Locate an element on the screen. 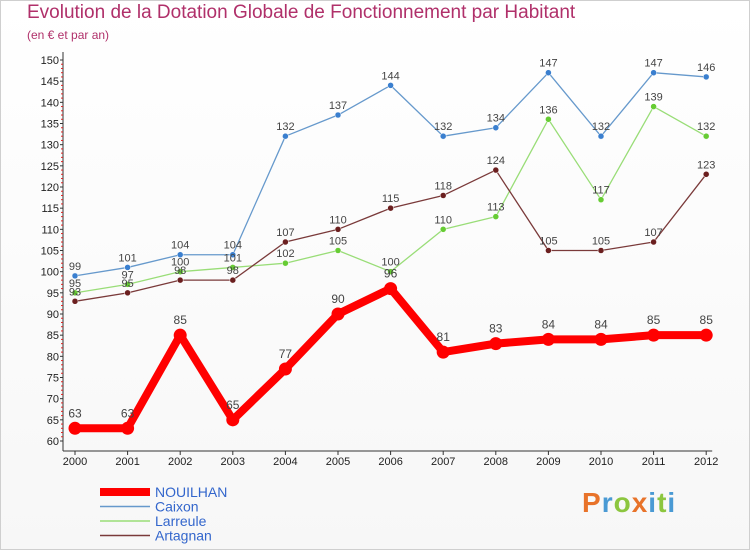  data-label-artagnan: 118 is located at coordinates (443, 186).